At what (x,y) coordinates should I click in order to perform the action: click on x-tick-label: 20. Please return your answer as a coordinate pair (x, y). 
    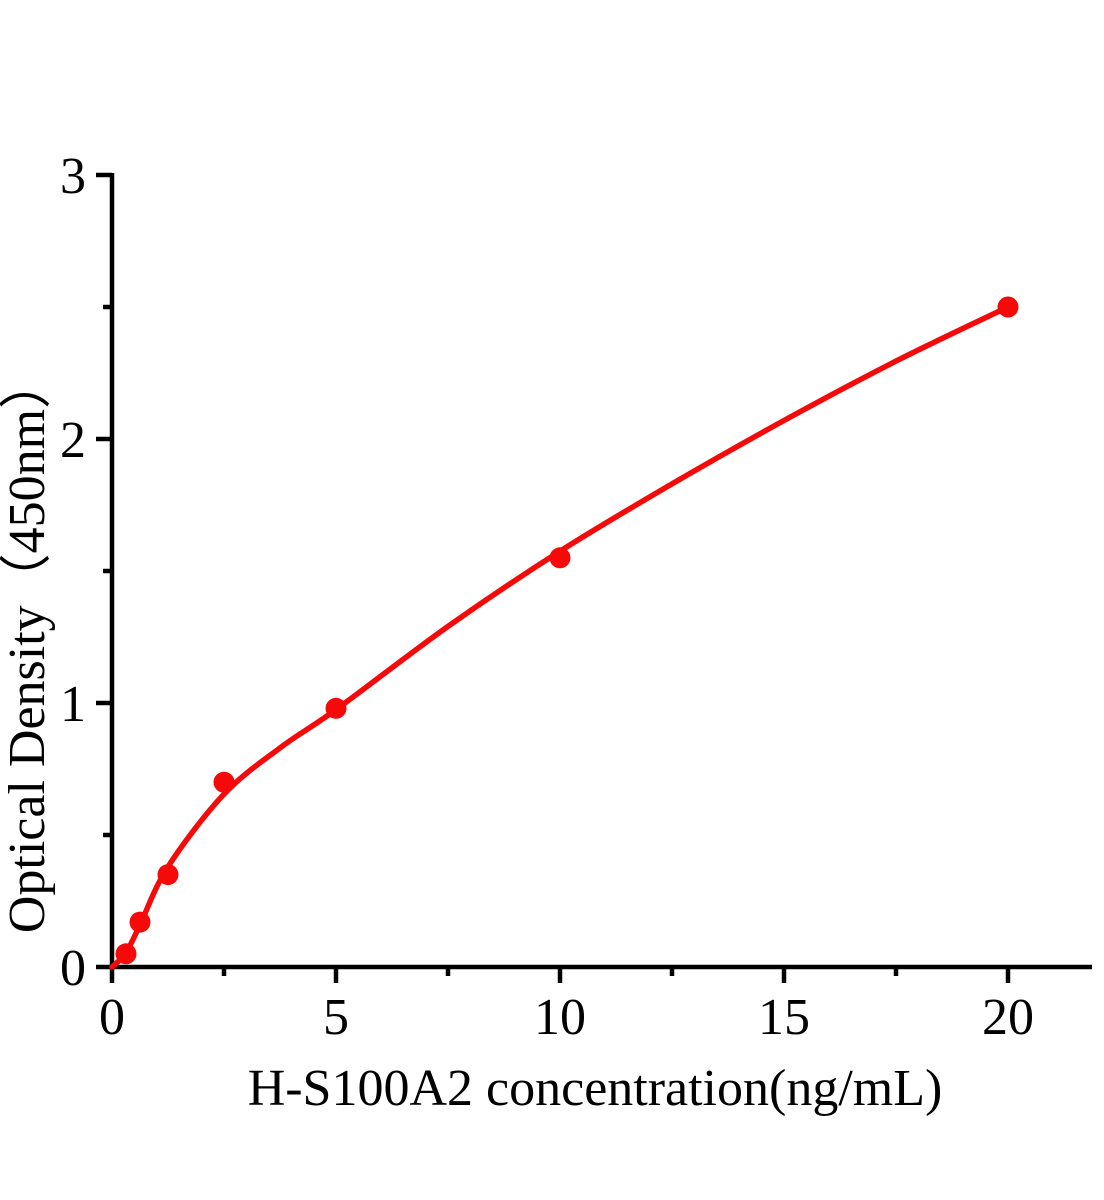
    Looking at the image, I should click on (1008, 1017).